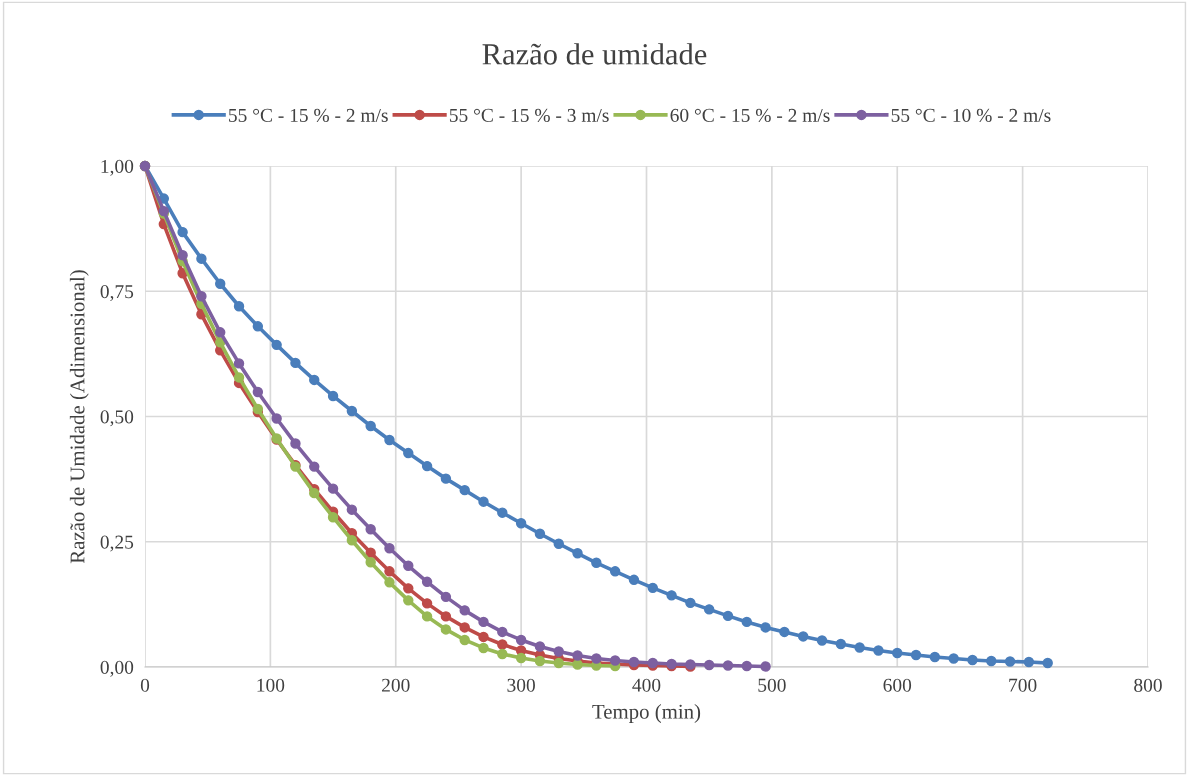 This screenshot has height=776, width=1189. I want to click on x-tick-label: 0, so click(145, 685).